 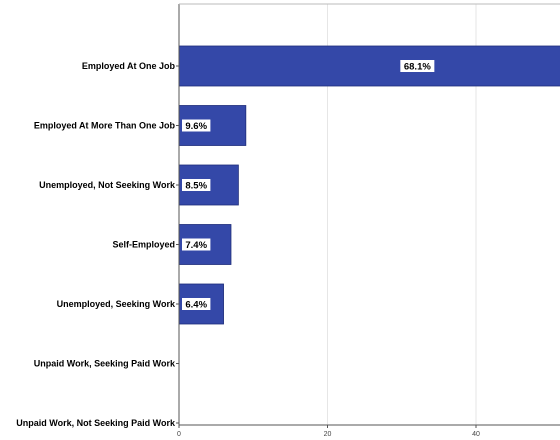 What do you see at coordinates (143, 245) in the screenshot?
I see `category-label: Self-Employed` at bounding box center [143, 245].